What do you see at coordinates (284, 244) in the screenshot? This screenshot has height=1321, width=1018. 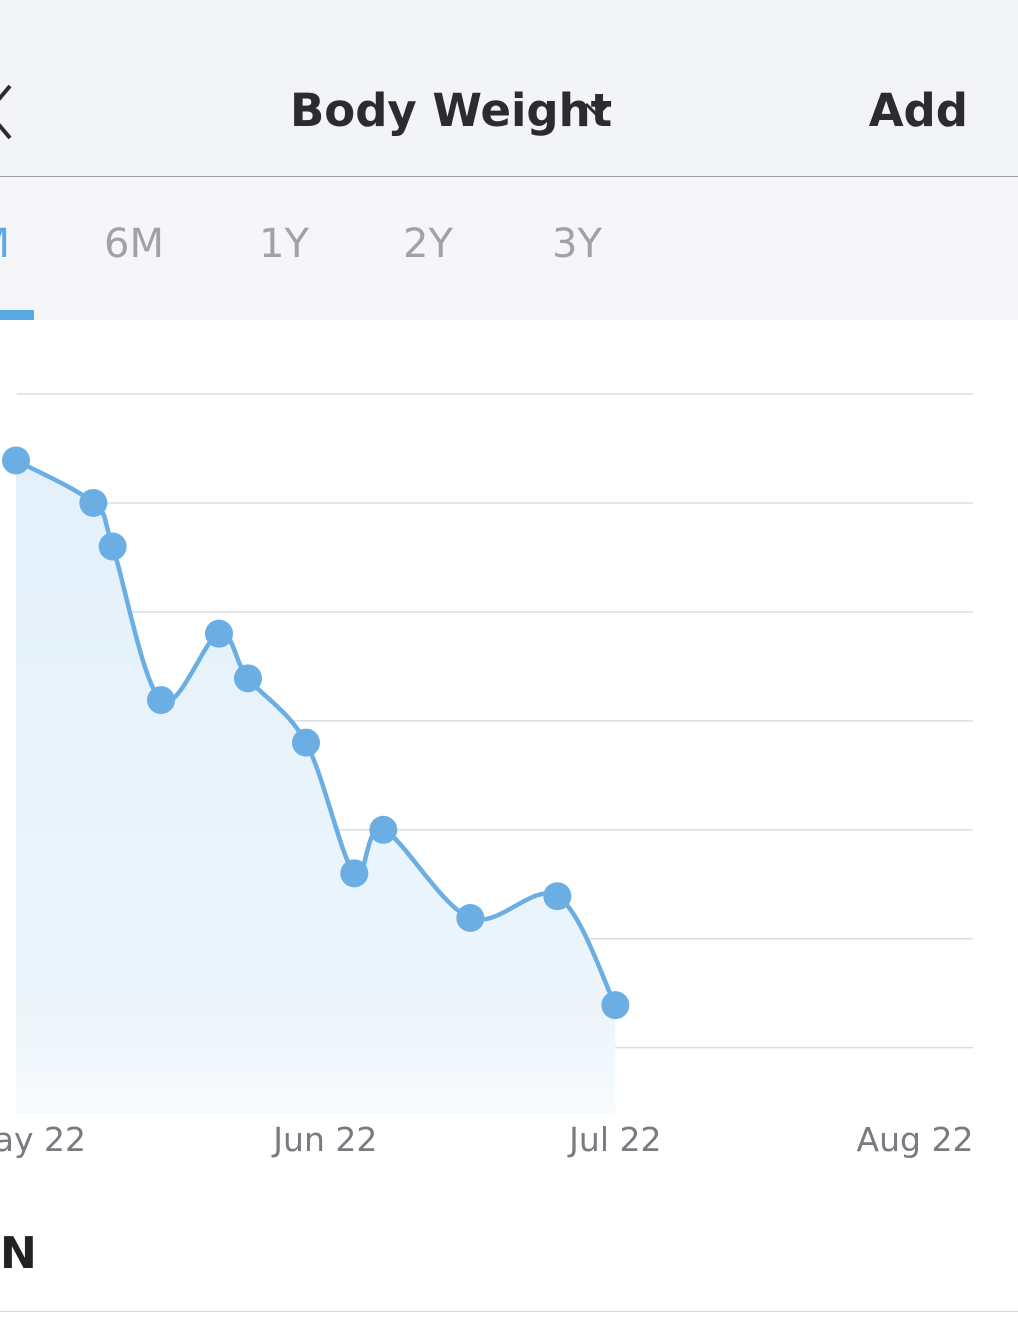 I see `tab: 1Y` at bounding box center [284, 244].